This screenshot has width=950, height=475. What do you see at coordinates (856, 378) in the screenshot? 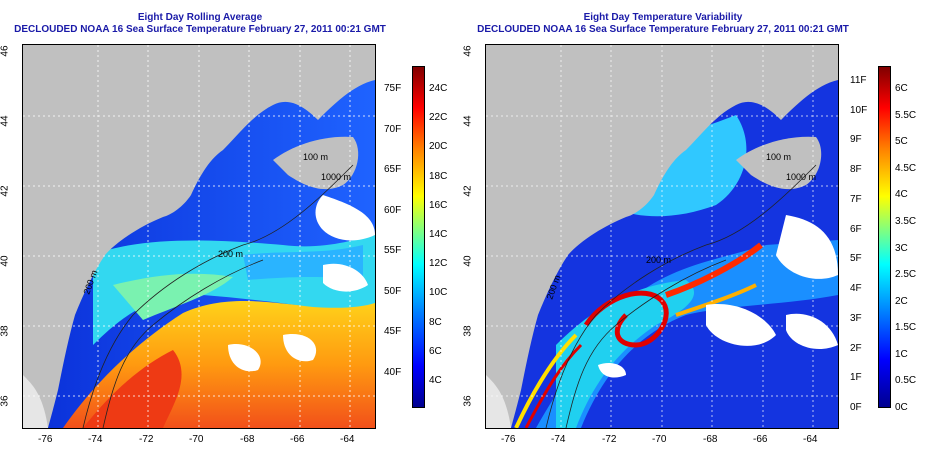
I see `right-colorbar-f-label-10: 1F` at bounding box center [856, 378].